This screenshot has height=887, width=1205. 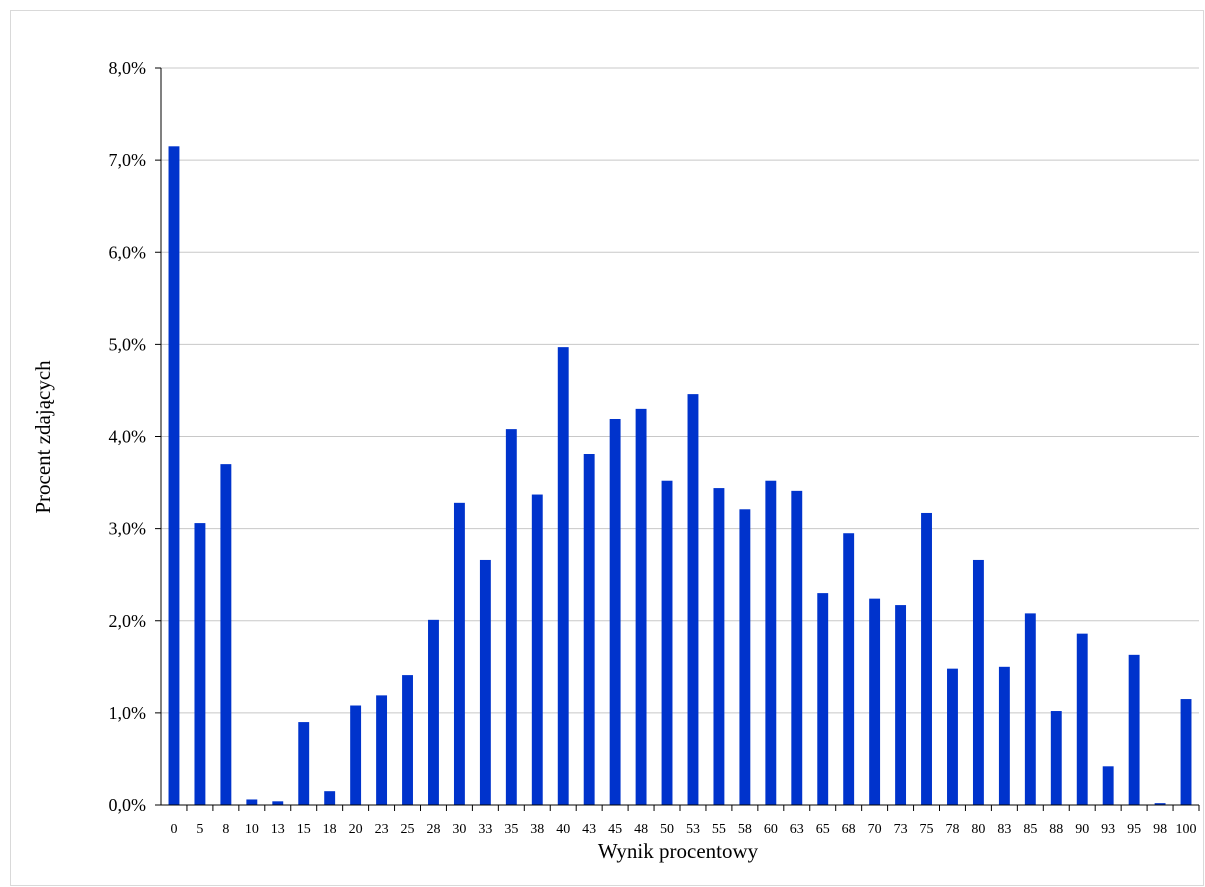 I want to click on x-tick-label: 80, so click(x=978, y=829).